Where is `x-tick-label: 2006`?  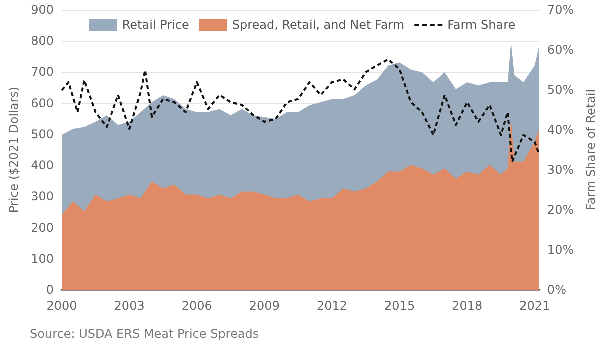 x-tick-label: 2006 is located at coordinates (197, 306).